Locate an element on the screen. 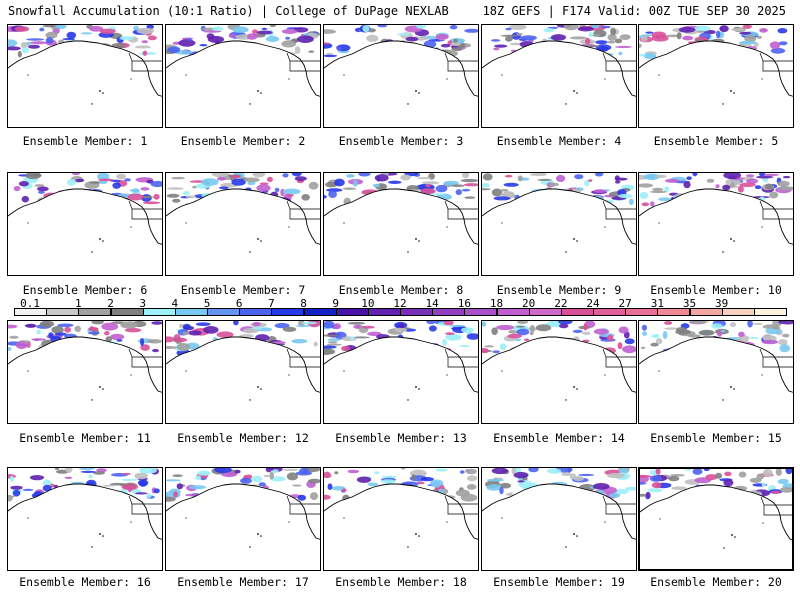 The image size is (800, 600). ensemble-member-label: Ensemble Member: 20 is located at coordinates (716, 582).